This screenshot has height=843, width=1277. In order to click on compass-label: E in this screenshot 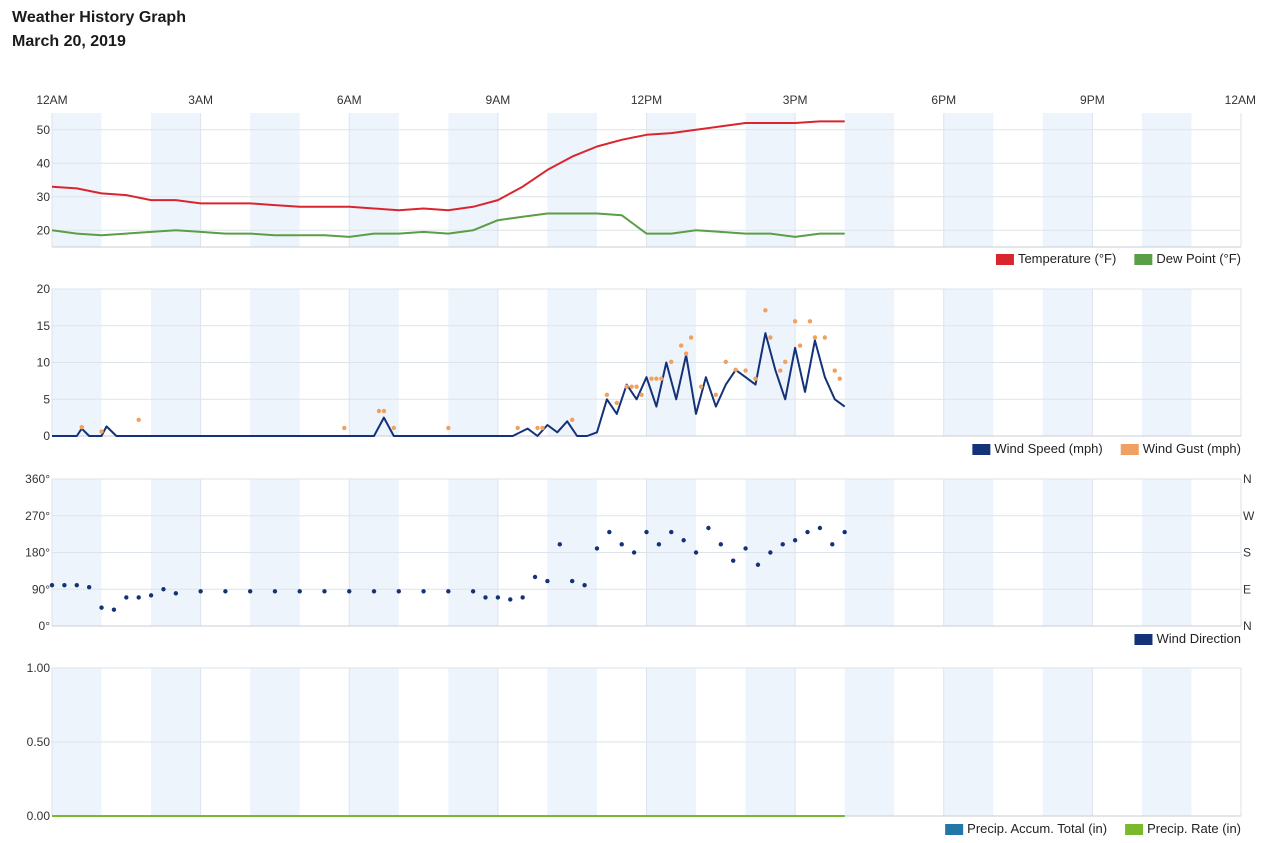, I will do `click(1247, 589)`.